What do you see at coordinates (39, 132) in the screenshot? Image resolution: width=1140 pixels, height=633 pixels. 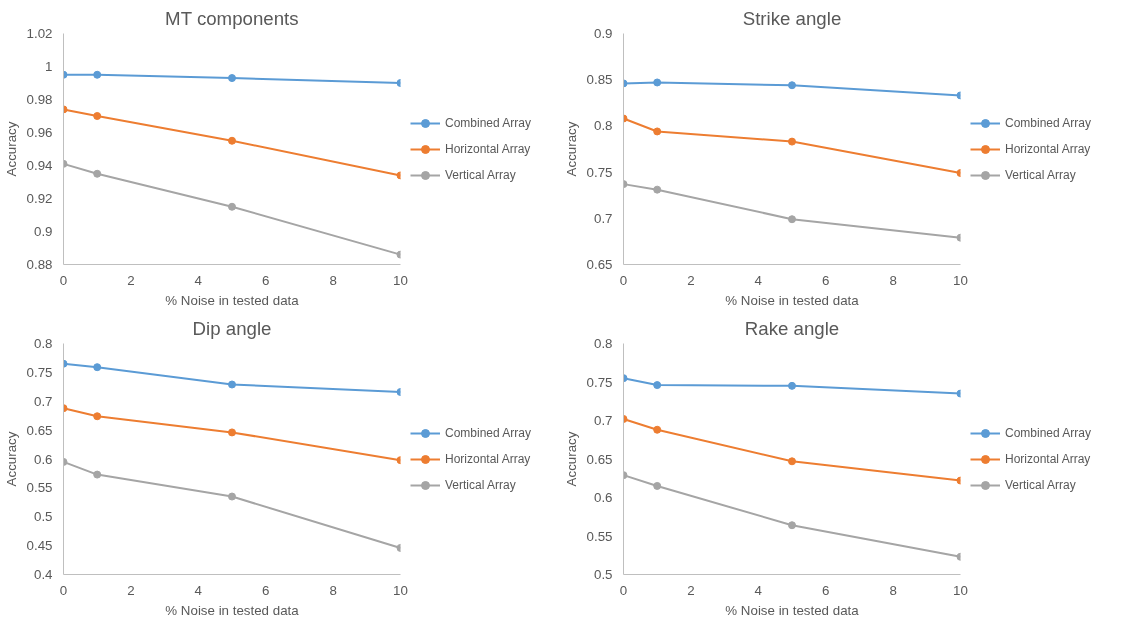 I see `y-tick-label: 0.96` at bounding box center [39, 132].